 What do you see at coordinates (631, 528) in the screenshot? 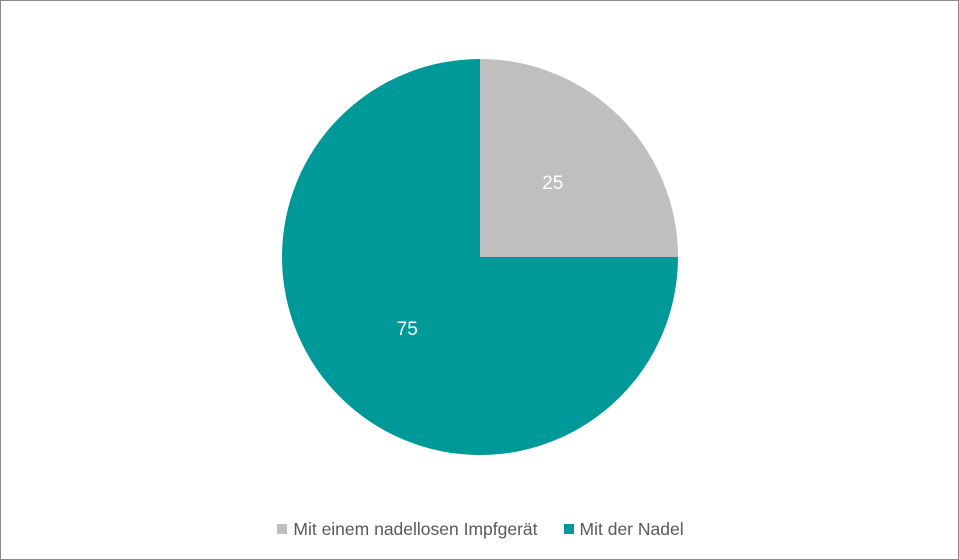
I see `legend-label-nadel: Mit der Nadel` at bounding box center [631, 528].